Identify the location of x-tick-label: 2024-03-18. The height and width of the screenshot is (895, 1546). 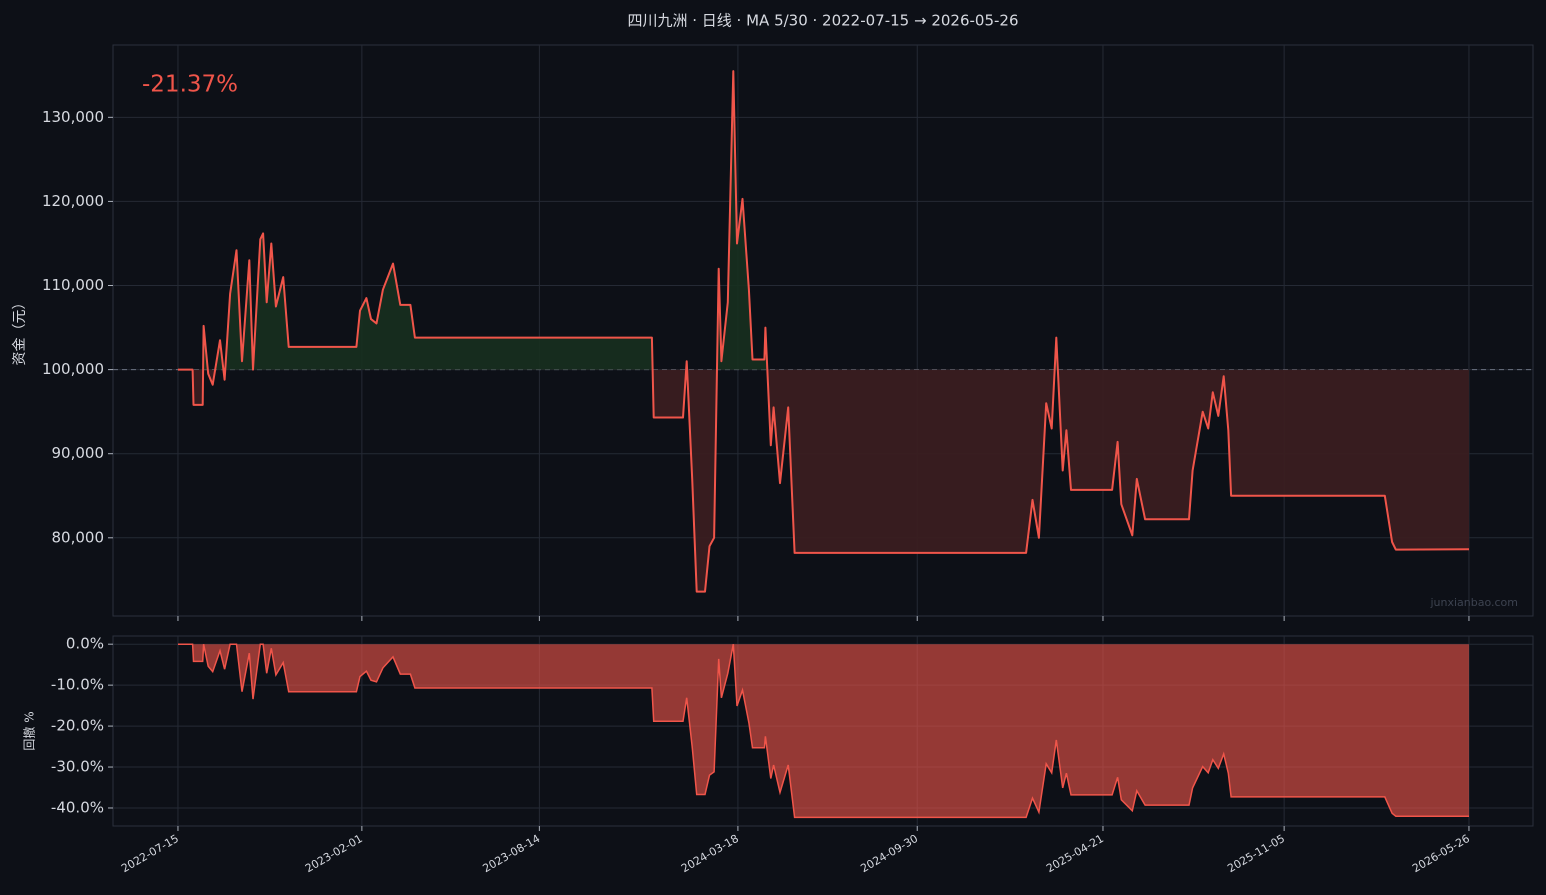
(710, 853).